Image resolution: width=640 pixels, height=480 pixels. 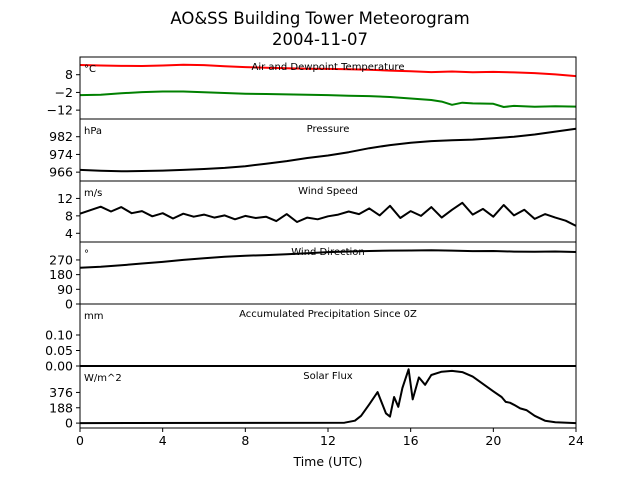 I want to click on x-tick-label: 8, so click(x=245, y=440).